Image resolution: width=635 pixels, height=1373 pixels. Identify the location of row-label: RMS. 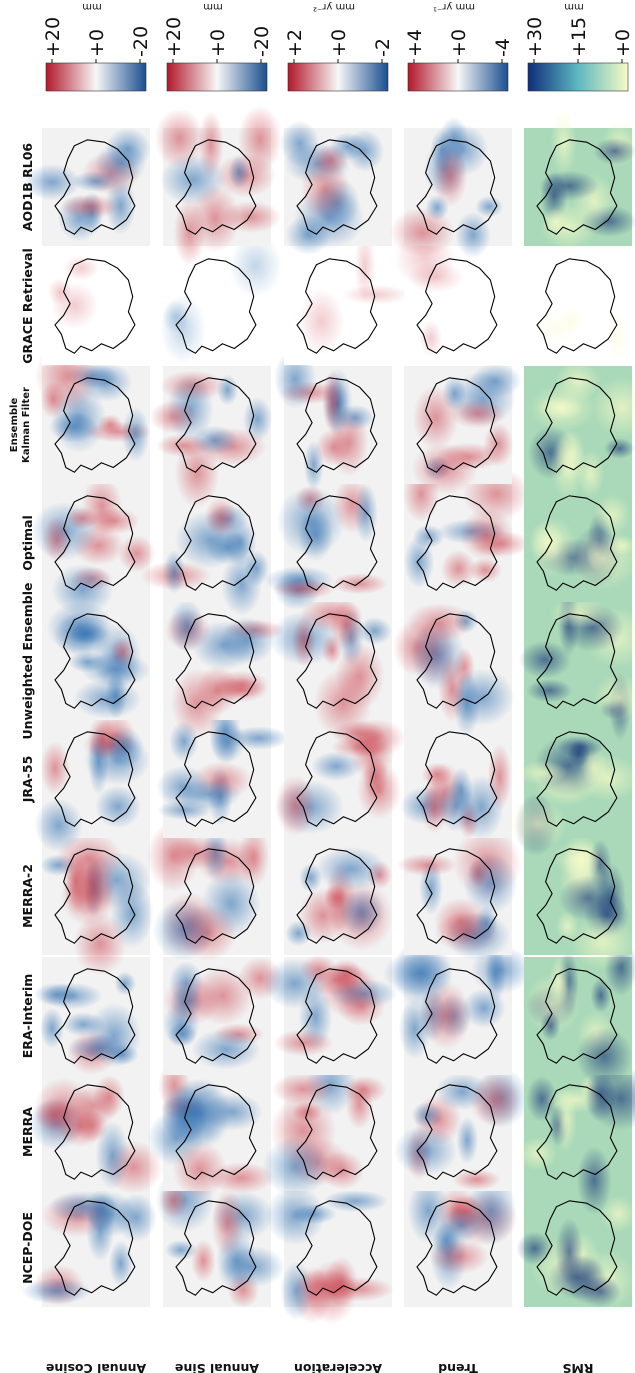
(577, 1367).